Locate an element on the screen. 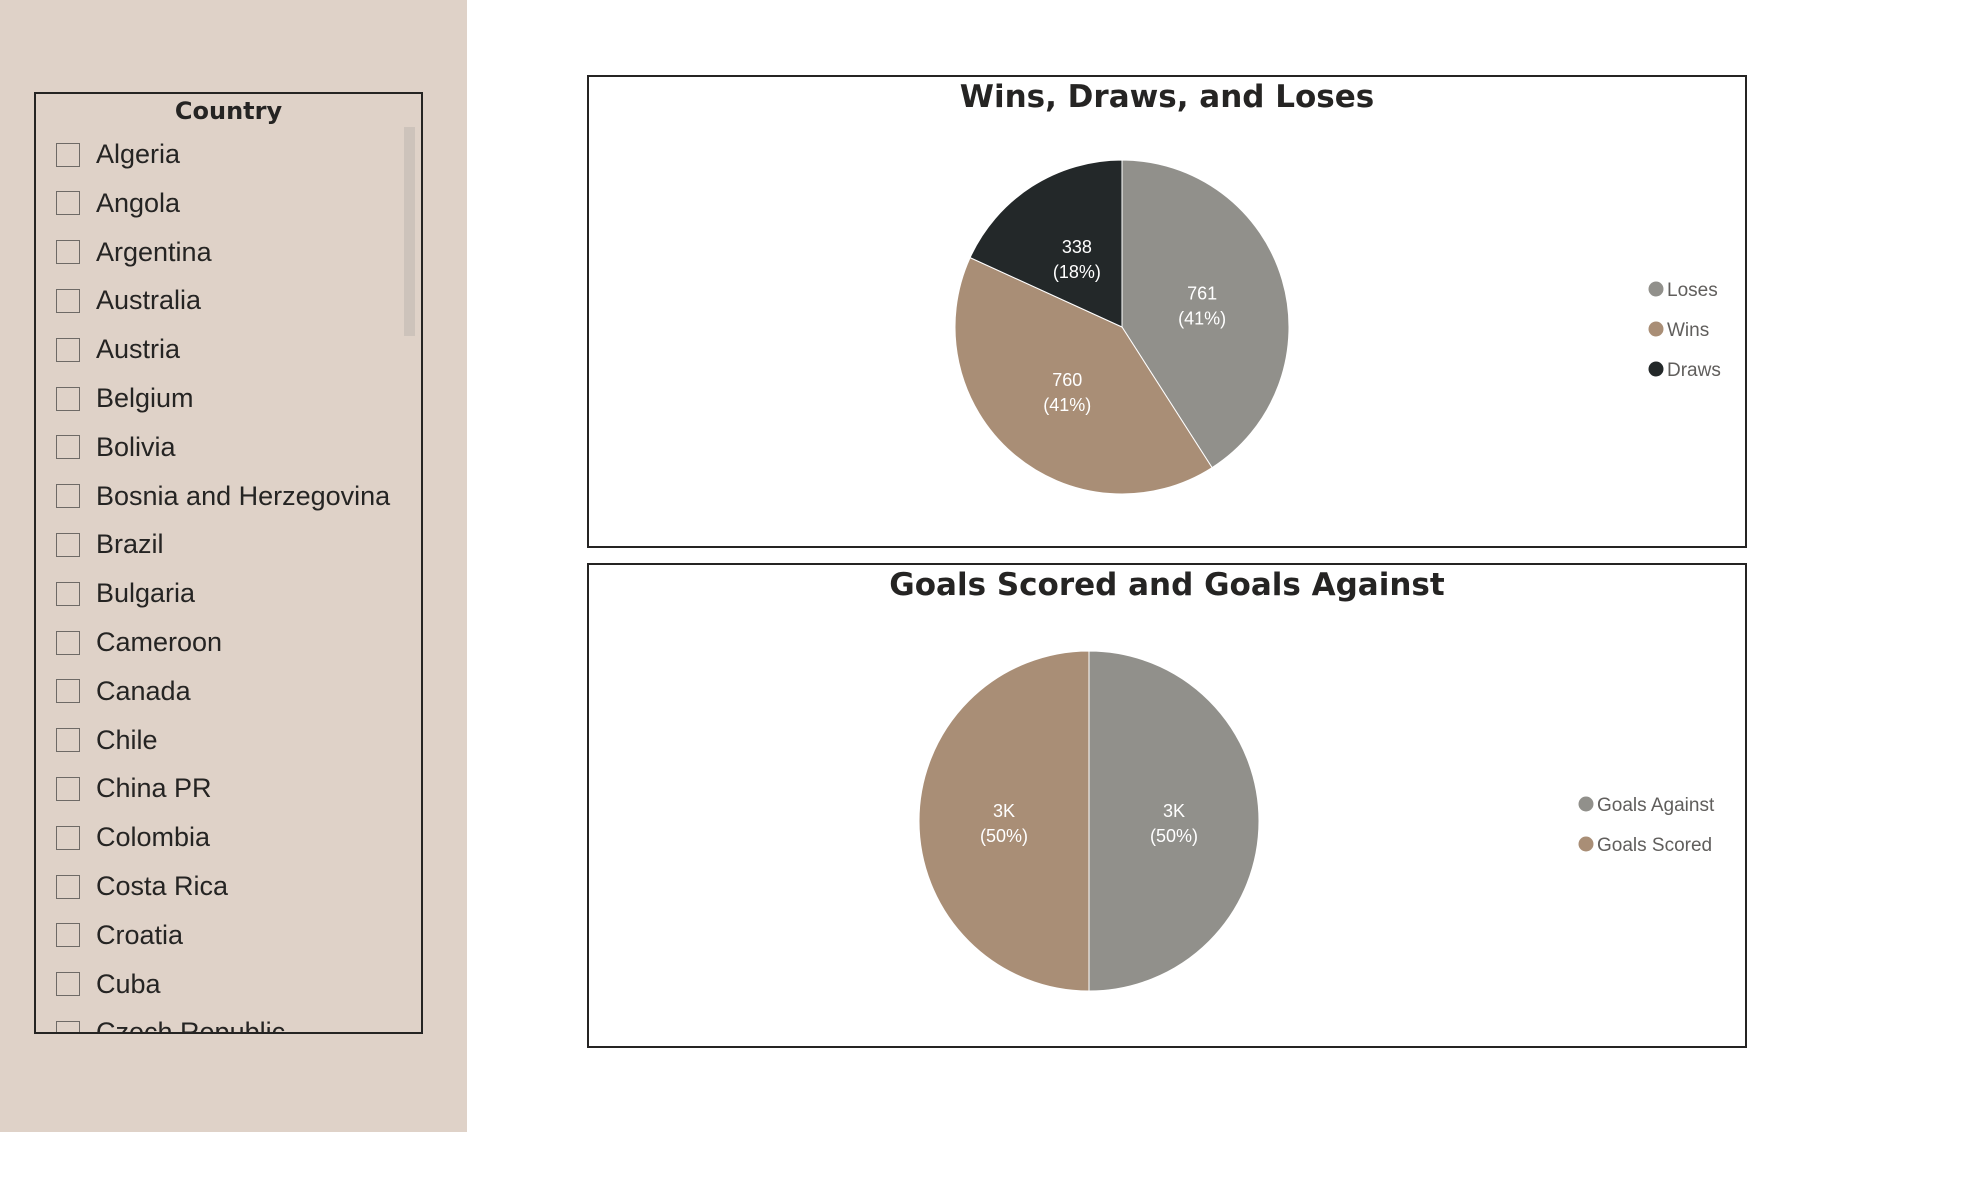 The height and width of the screenshot is (1177, 1967). slicer-item: China PR is located at coordinates (231, 788).